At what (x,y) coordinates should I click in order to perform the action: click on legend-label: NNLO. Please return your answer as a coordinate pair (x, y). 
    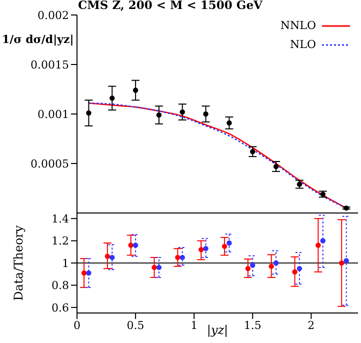
    Looking at the image, I should click on (298, 25).